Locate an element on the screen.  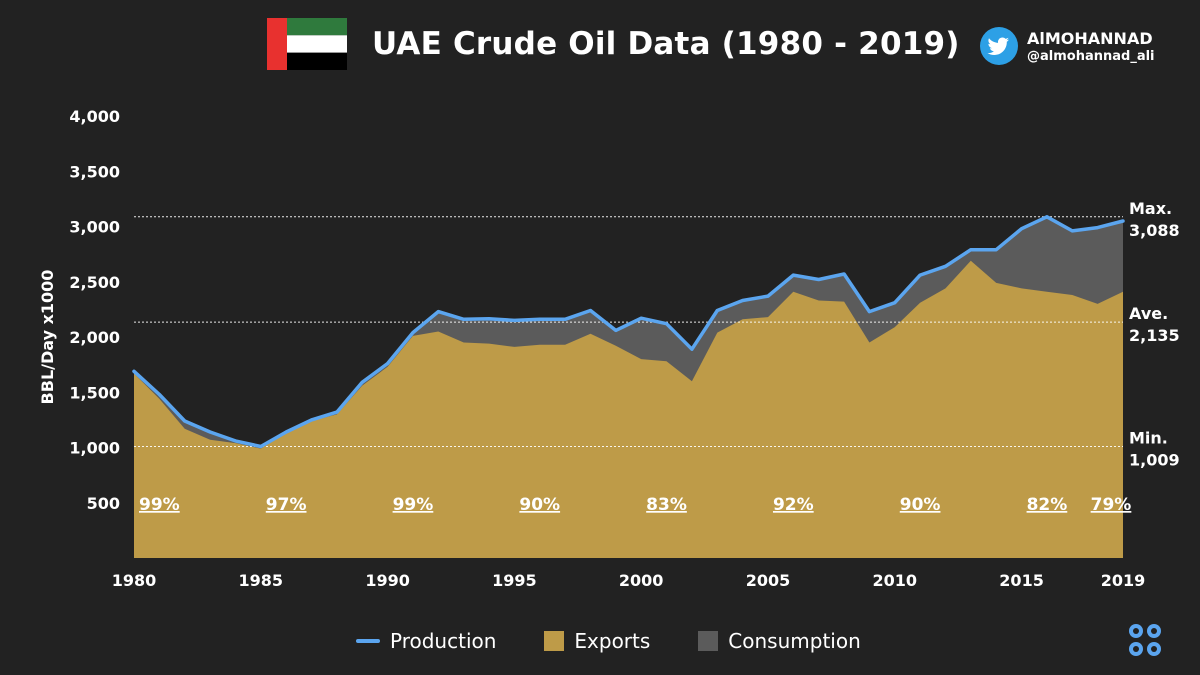
uae-flag-icon is located at coordinates (307, 44).